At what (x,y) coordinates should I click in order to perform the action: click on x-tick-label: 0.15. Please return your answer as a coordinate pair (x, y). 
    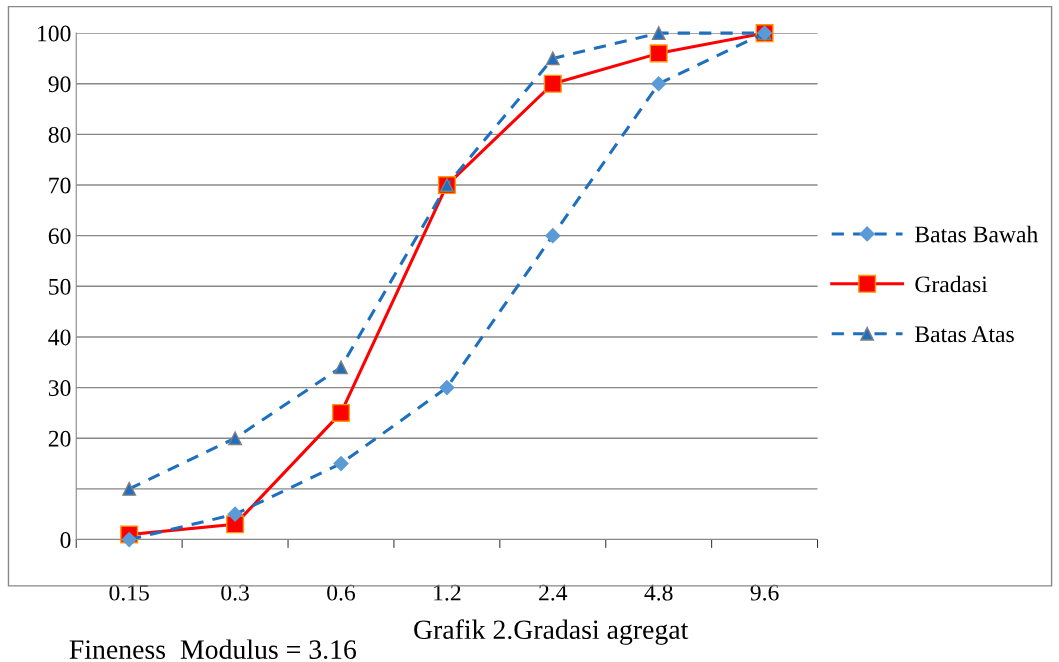
    Looking at the image, I should click on (129, 592).